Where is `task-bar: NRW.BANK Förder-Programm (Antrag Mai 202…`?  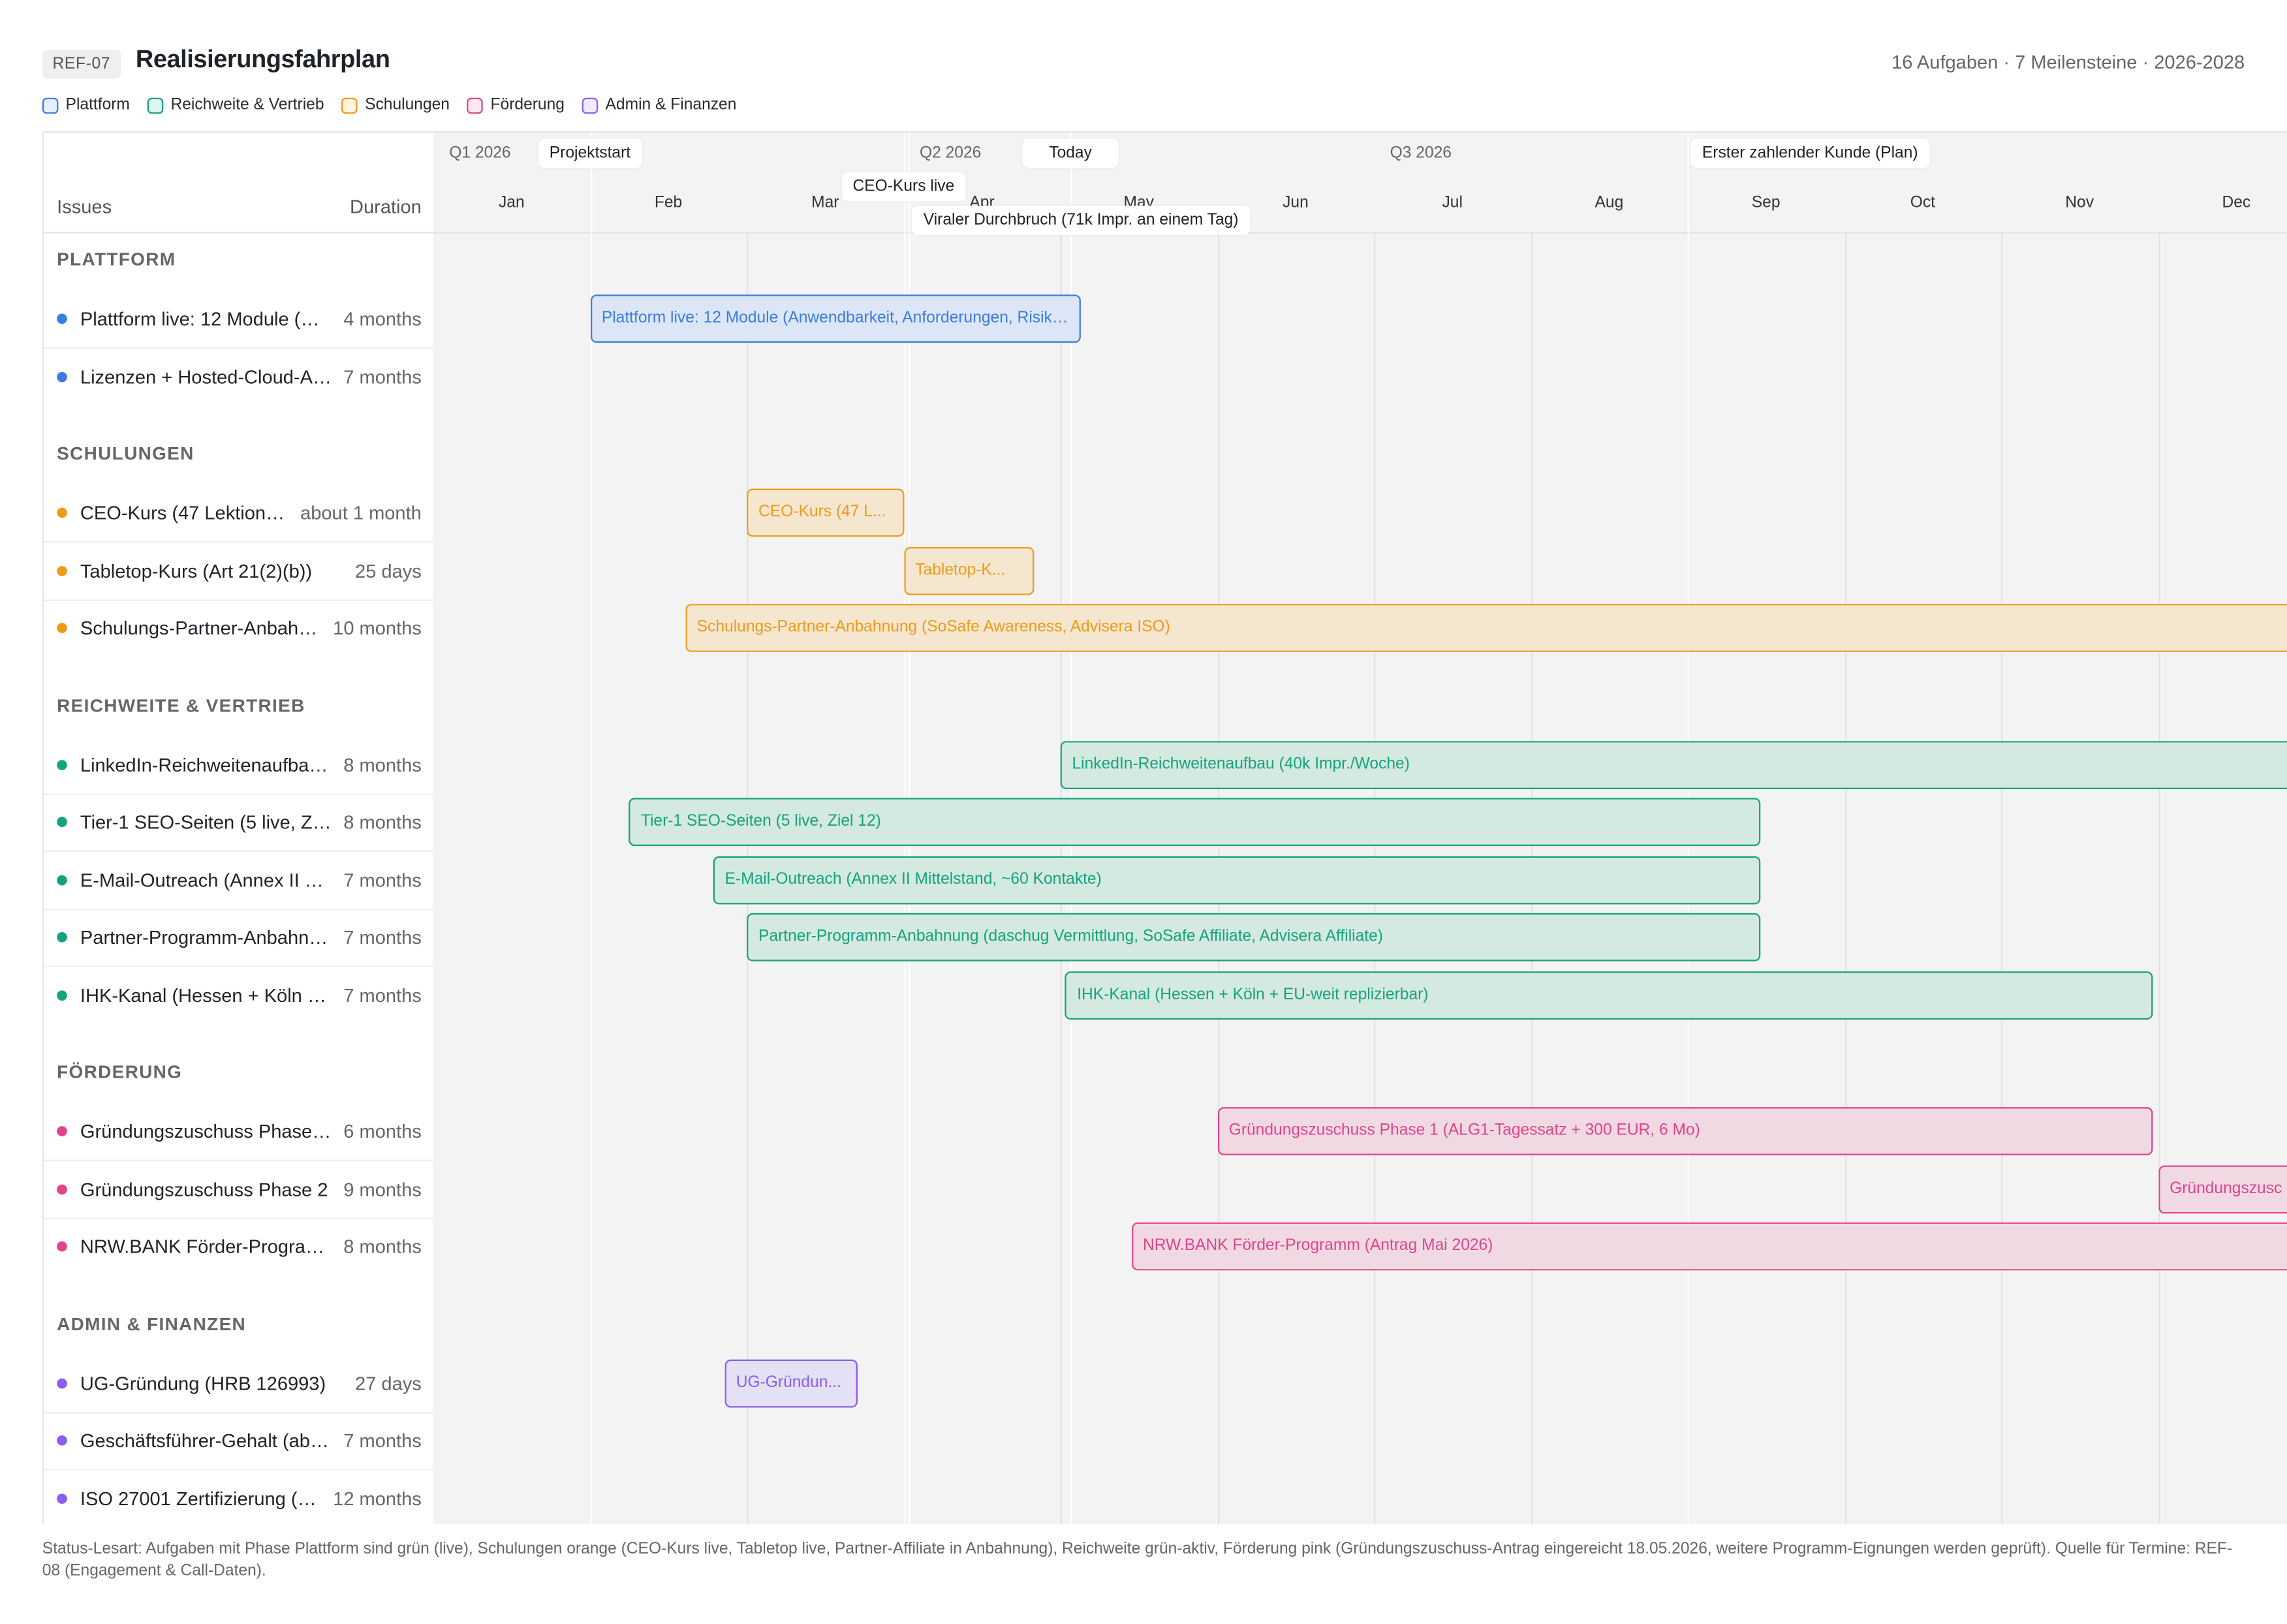
task-bar: NRW.BANK Förder-Programm (Antrag Mai 202… is located at coordinates (1709, 1246).